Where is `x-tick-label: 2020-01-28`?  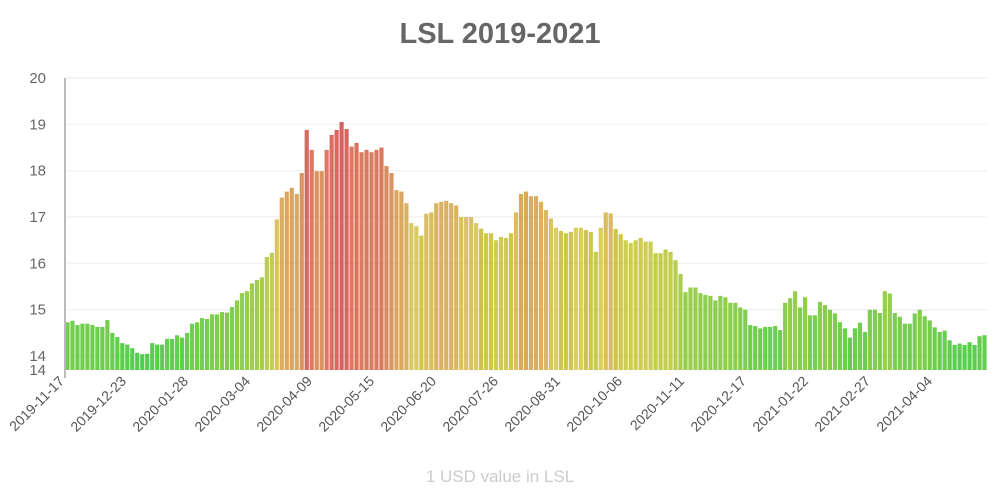
x-tick-label: 2020-01-28 is located at coordinates (160, 404).